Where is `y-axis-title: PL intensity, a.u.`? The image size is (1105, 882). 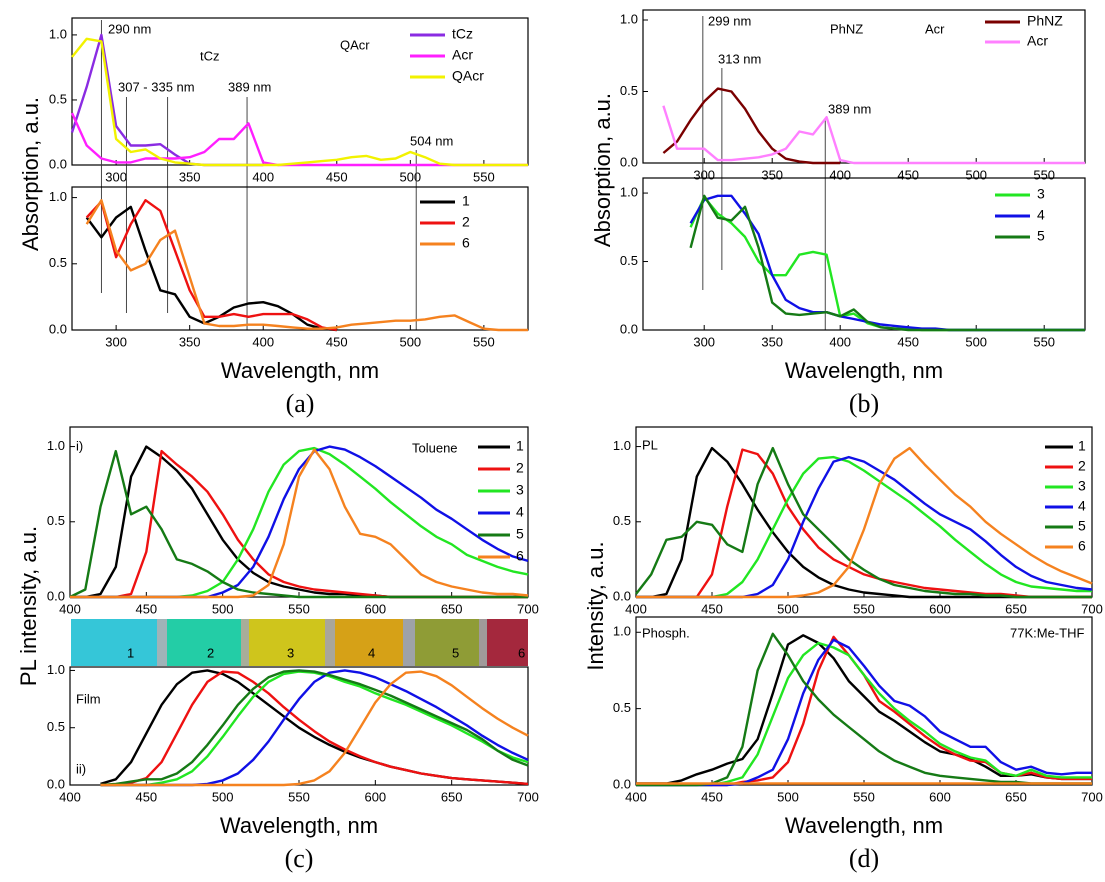 y-axis-title: PL intensity, a.u. is located at coordinates (28, 606).